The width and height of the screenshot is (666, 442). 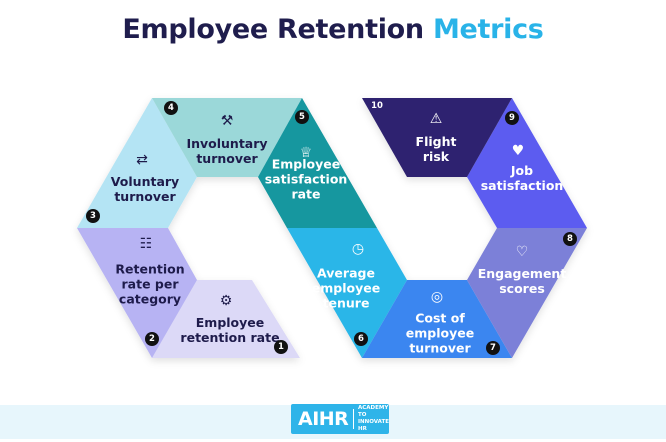 I want to click on segment-label-2: Retention rate per category, so click(x=150, y=284).